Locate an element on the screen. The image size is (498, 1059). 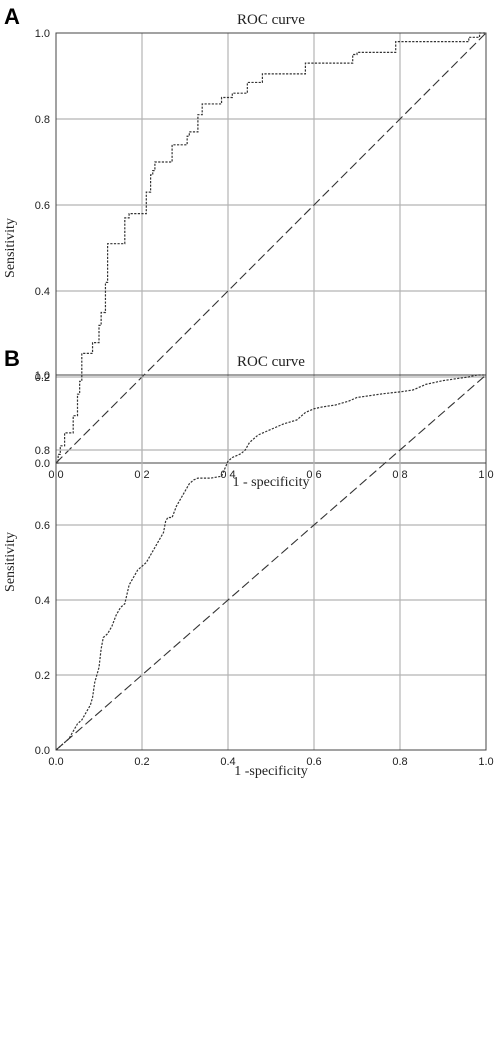
panel-a-y-tick-label: 0.4 is located at coordinates (42, 292).